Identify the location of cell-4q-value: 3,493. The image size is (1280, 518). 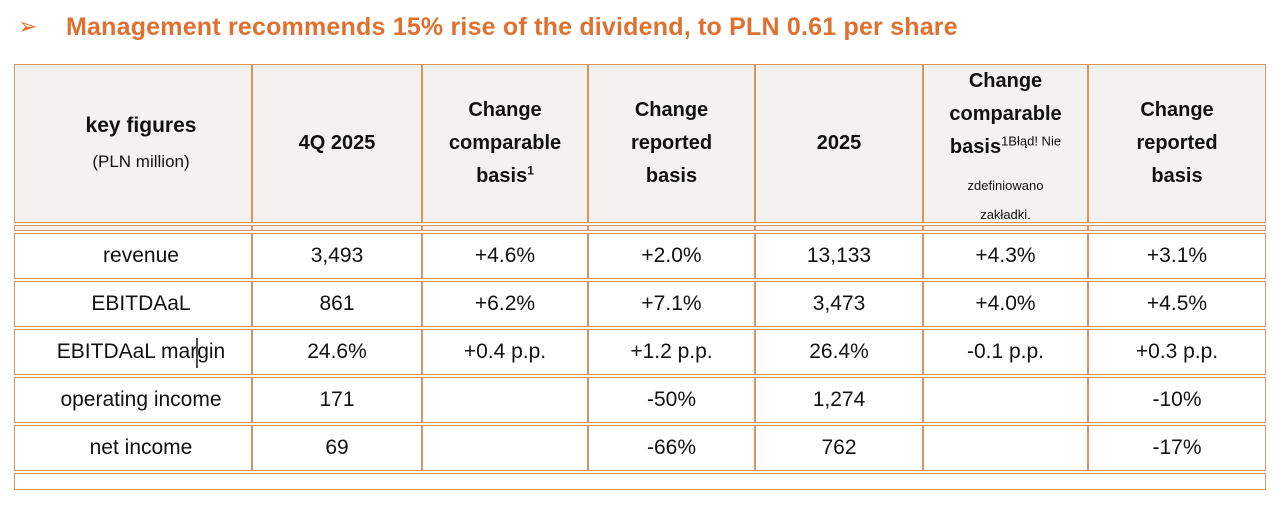
(337, 256).